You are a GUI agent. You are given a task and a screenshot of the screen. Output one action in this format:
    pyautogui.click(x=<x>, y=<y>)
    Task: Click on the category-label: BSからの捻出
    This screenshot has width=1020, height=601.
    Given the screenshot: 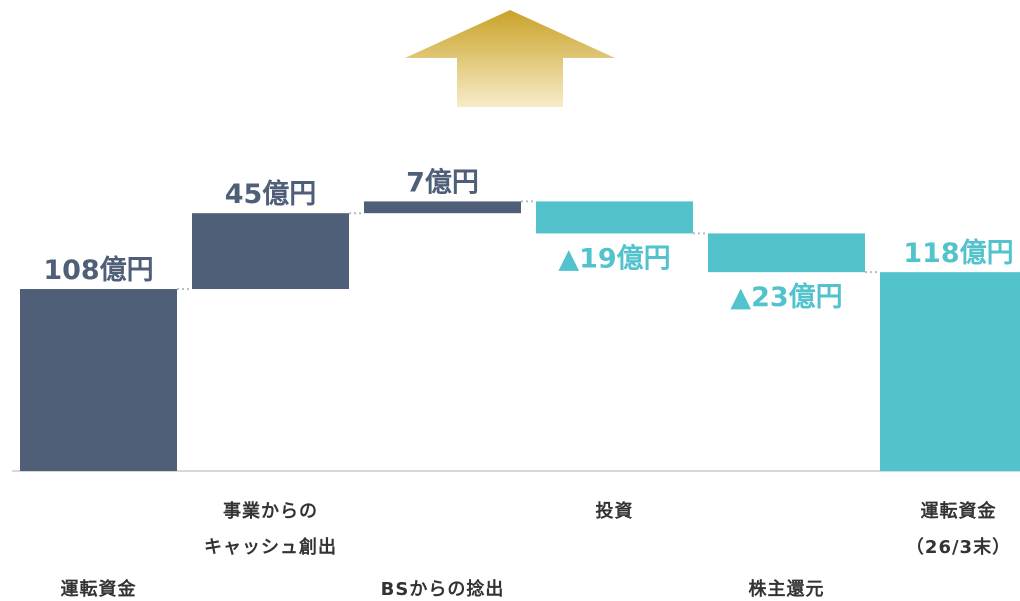 What is the action you would take?
    pyautogui.click(x=442, y=589)
    